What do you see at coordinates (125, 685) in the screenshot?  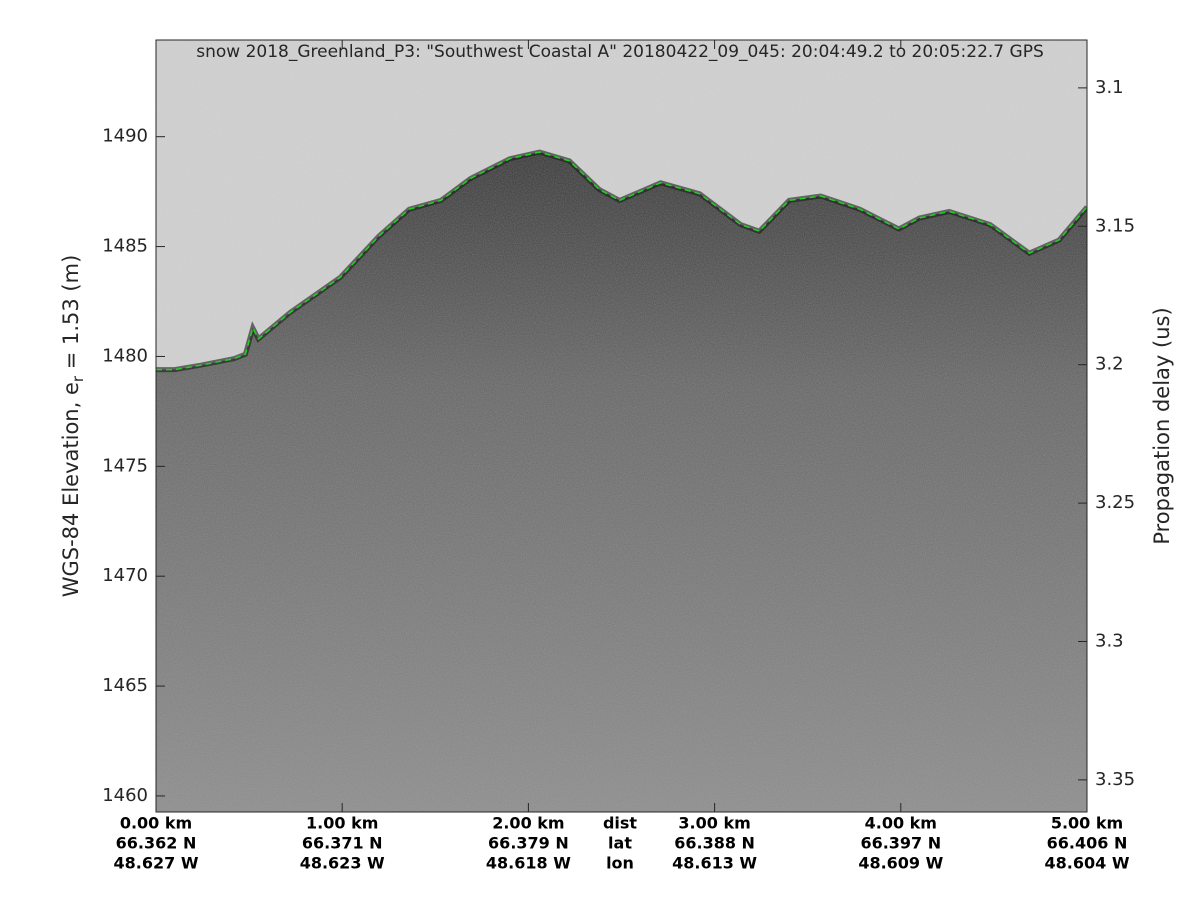 I see `y-tick-label: 1465` at bounding box center [125, 685].